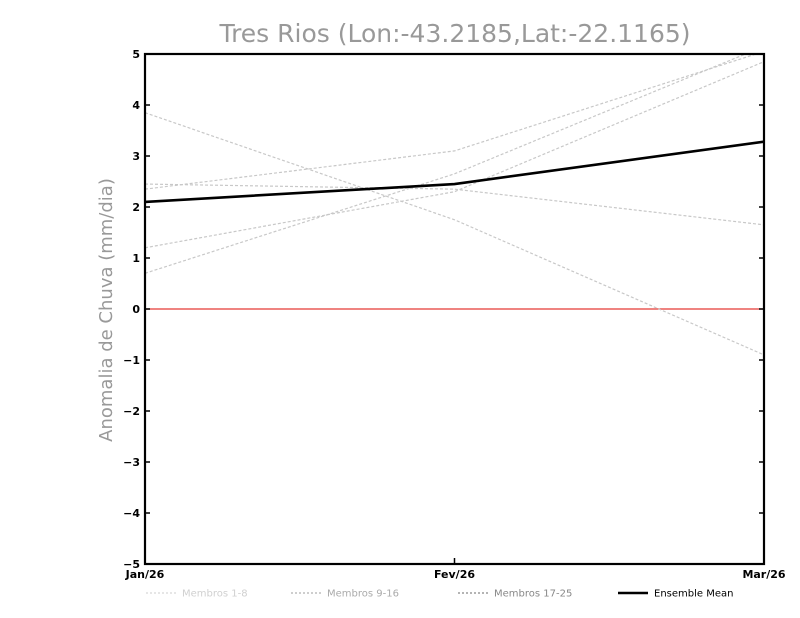  I want to click on y-tick-label: −1, so click(131, 360).